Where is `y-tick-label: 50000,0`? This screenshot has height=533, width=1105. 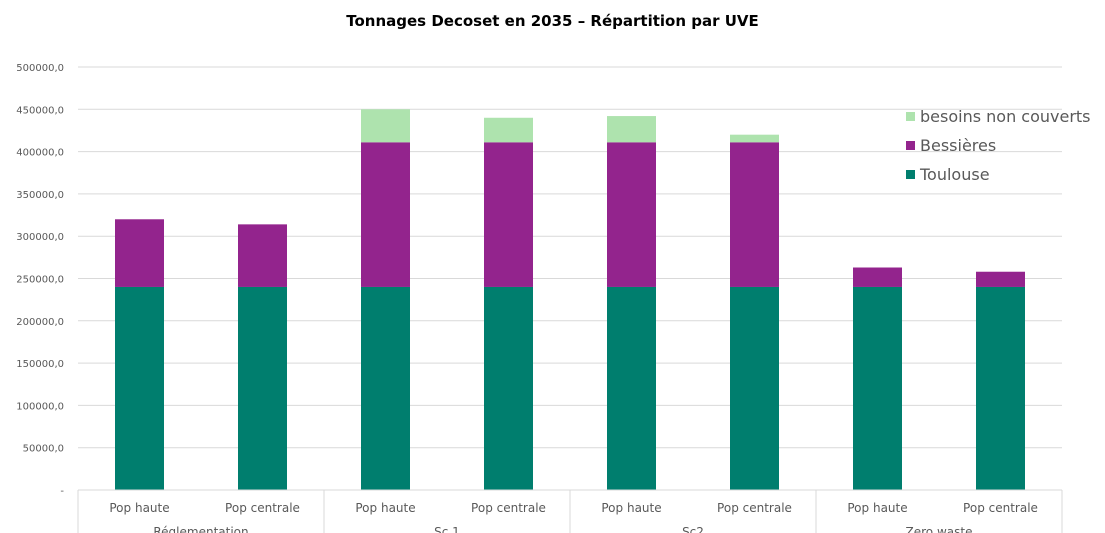 y-tick-label: 50000,0 is located at coordinates (43, 449).